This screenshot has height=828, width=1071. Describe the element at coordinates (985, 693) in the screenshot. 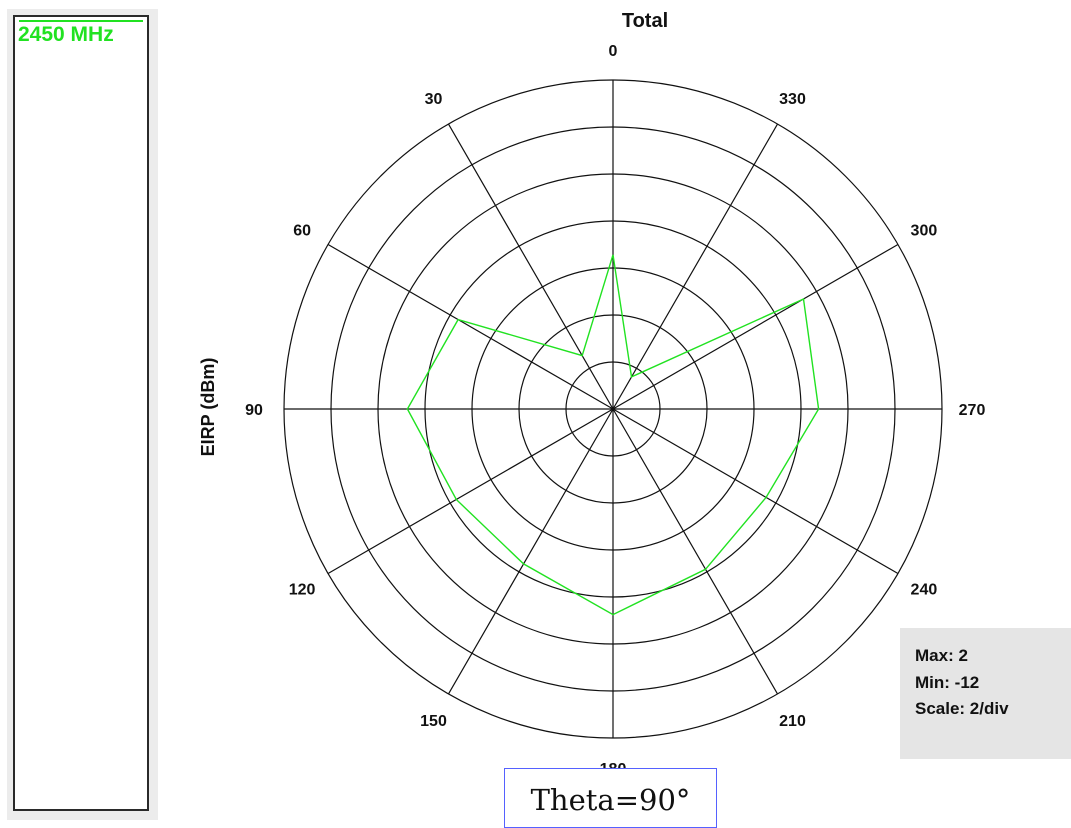

I see `stats-box: Max: 2 Min: -12 Scale: 2/div` at that location.